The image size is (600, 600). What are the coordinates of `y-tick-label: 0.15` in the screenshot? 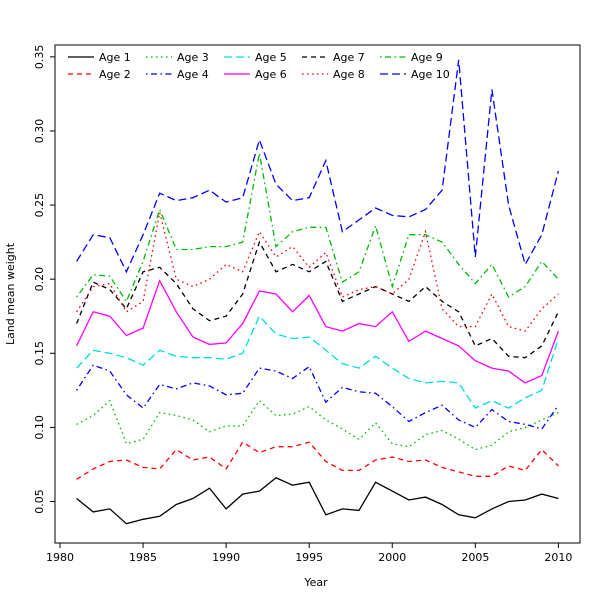 It's located at (39, 353).